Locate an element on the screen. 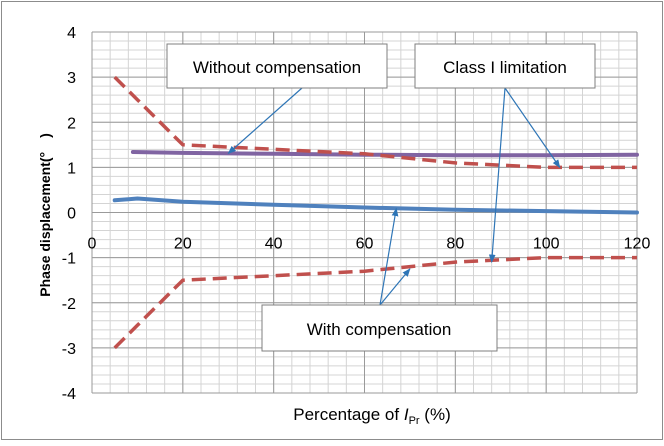 Image resolution: width=664 pixels, height=446 pixels. y-tick-label: 0 is located at coordinates (71, 214).